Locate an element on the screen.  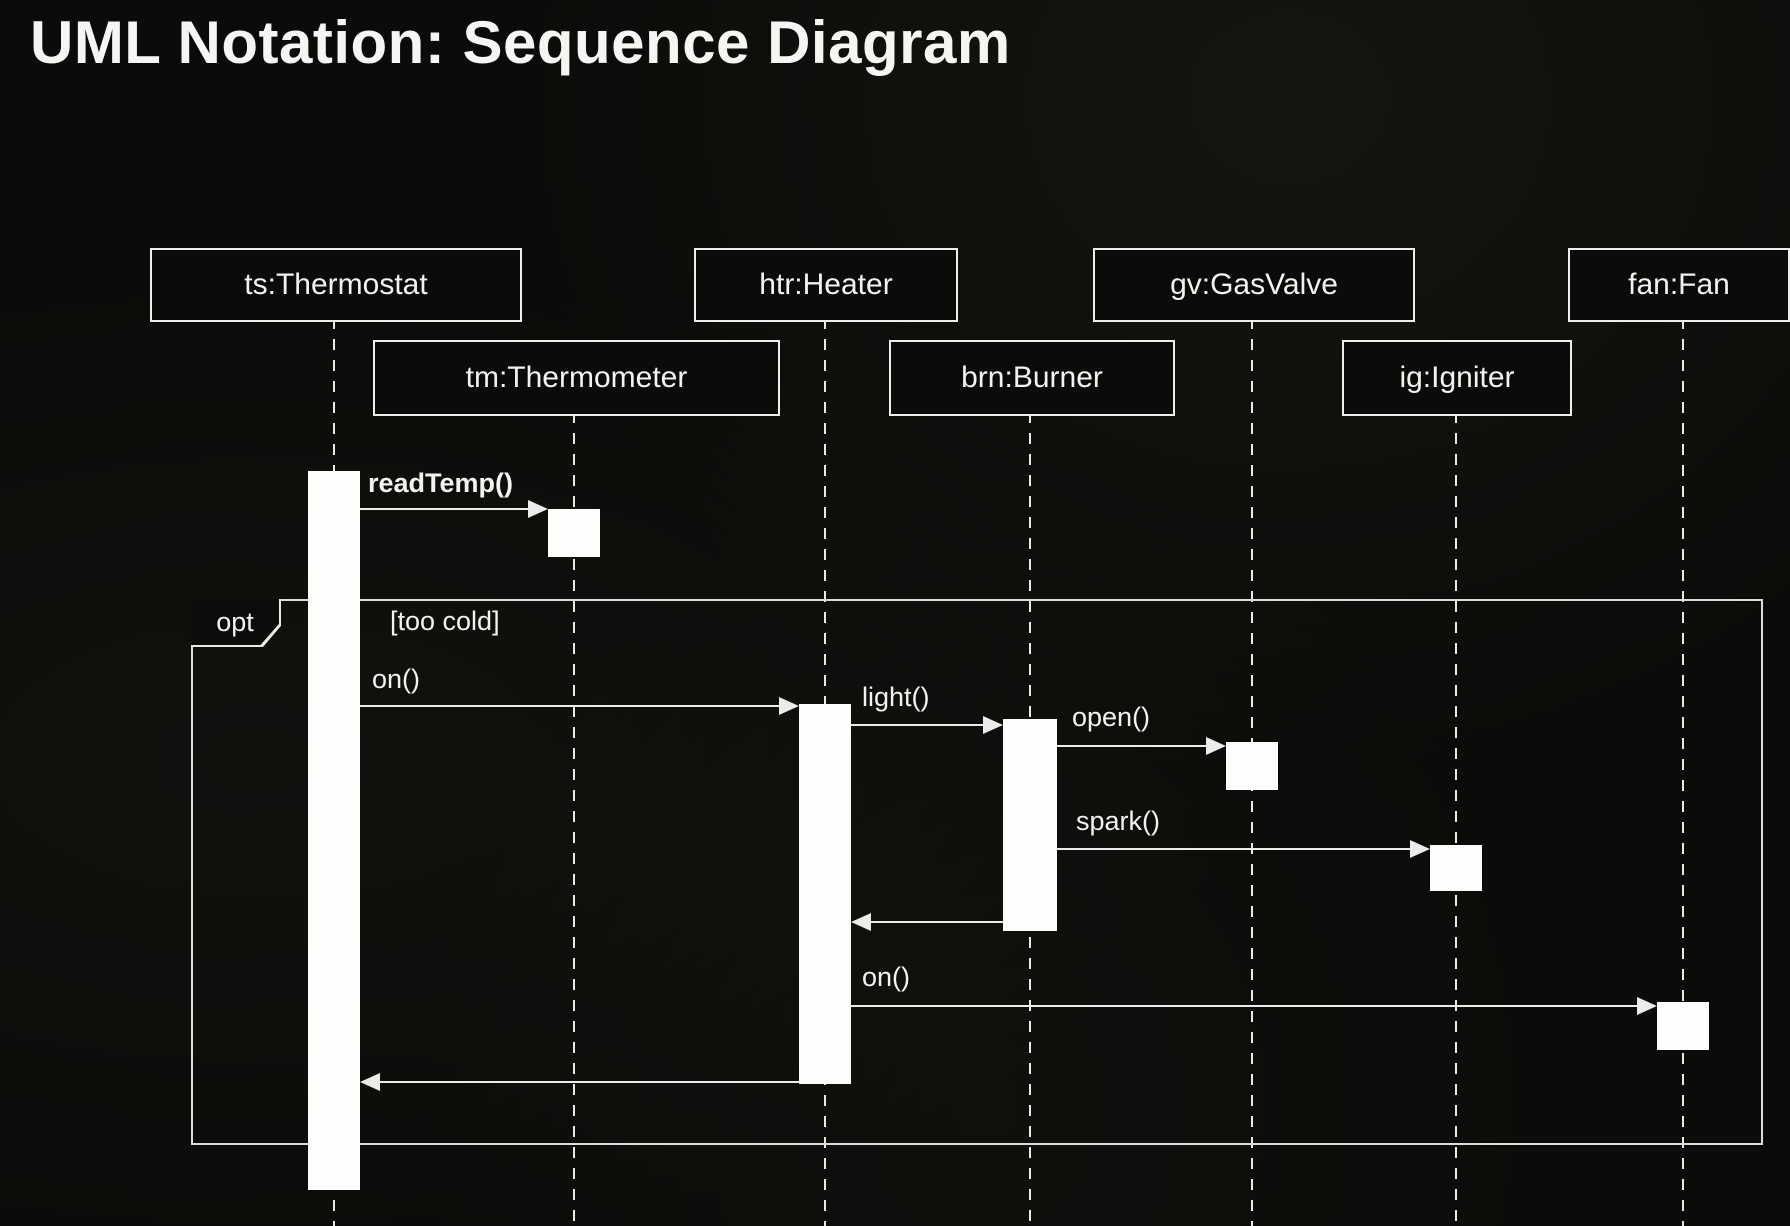
lifeline-head-label: gv:GasValve is located at coordinates (1254, 284).